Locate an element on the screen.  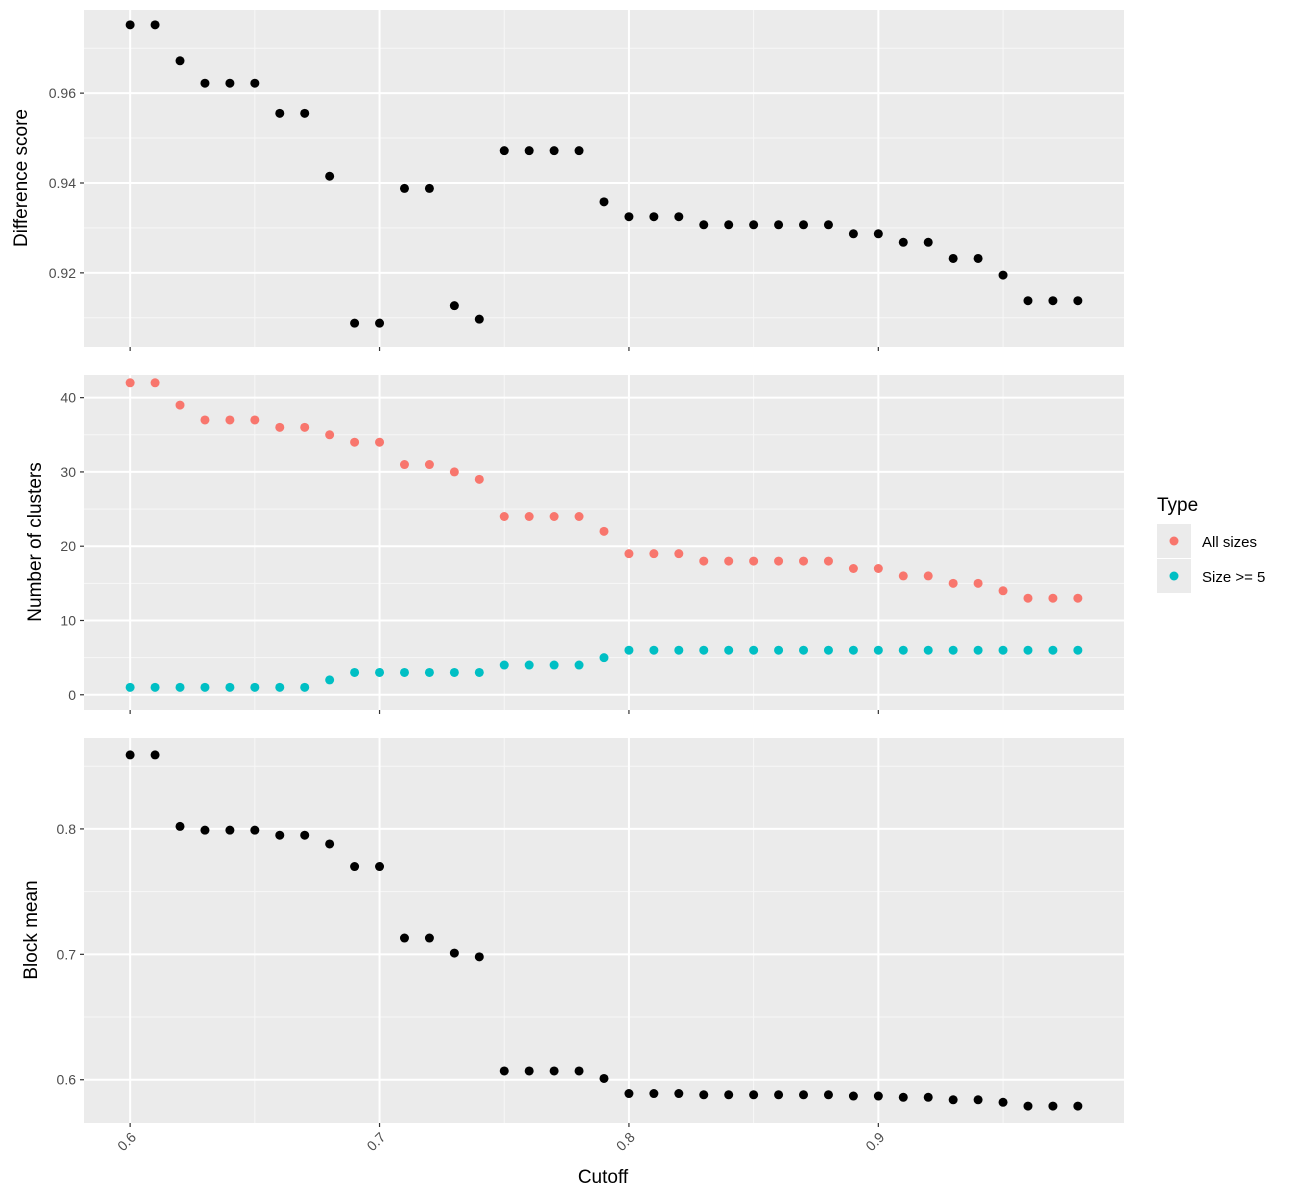
legend-label-all-sizes: All sizes is located at coordinates (1229, 542).